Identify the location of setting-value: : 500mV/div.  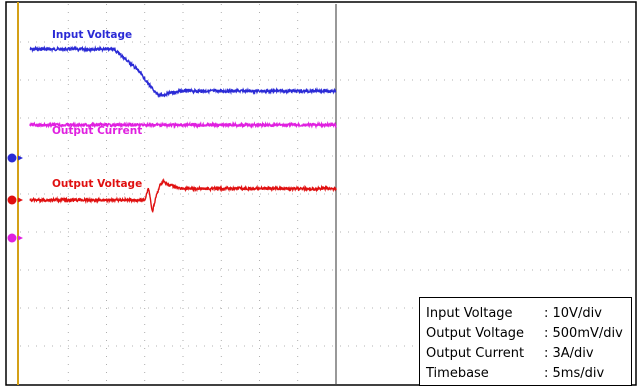
(583, 333).